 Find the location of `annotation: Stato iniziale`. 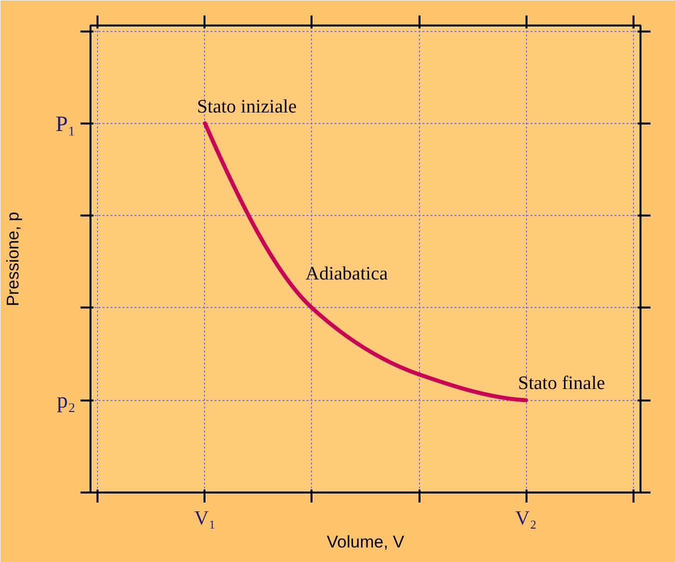

annotation: Stato iniziale is located at coordinates (246, 107).